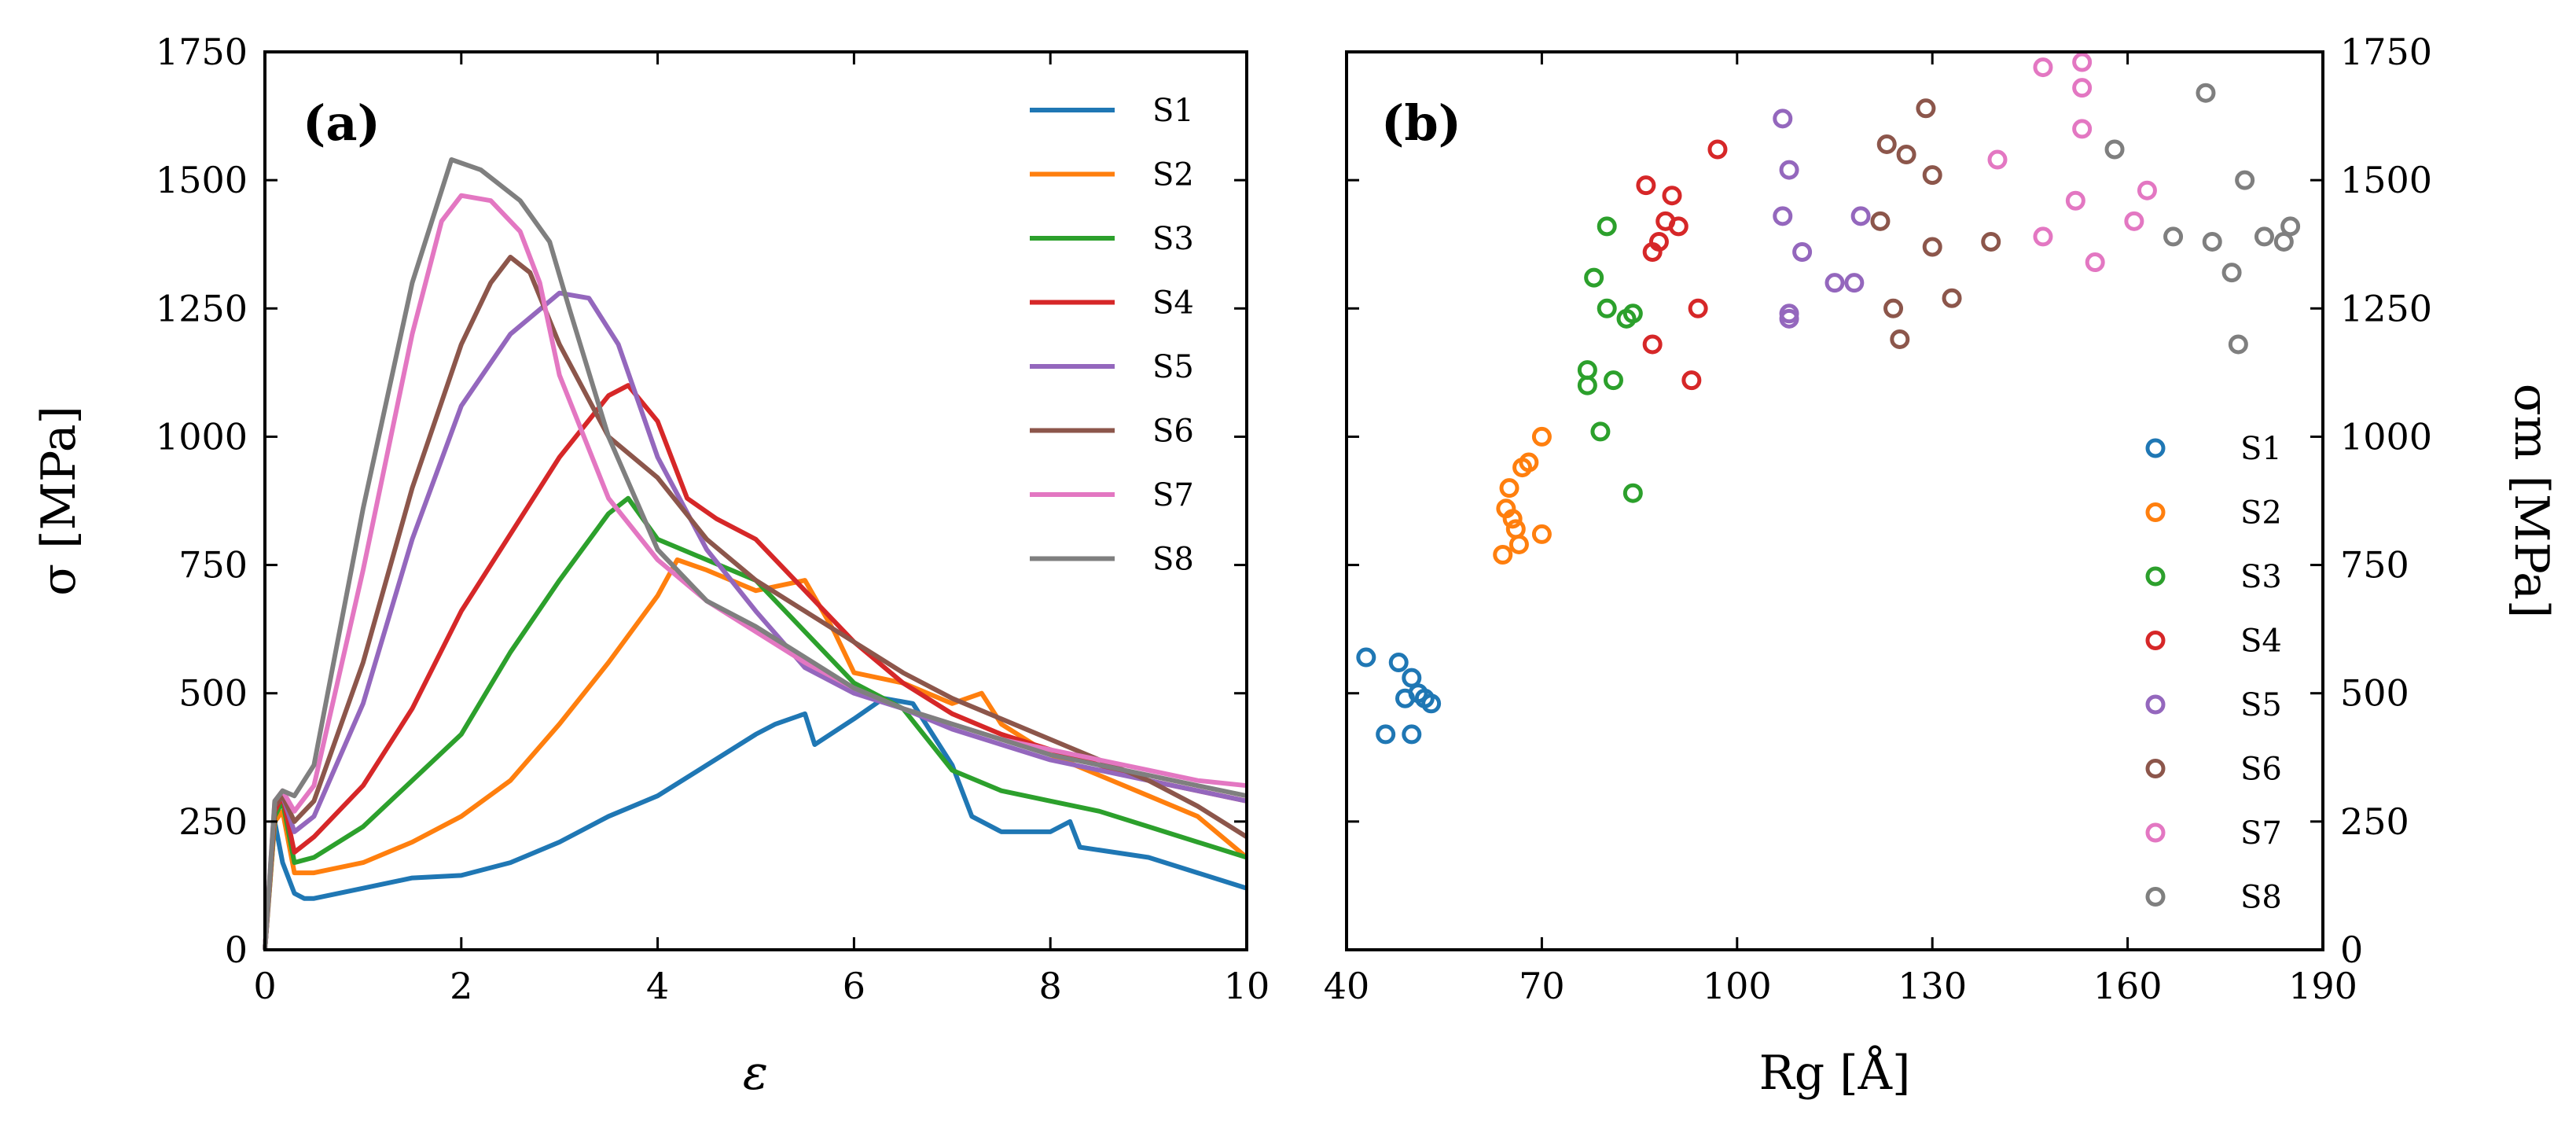  What do you see at coordinates (1173, 175) in the screenshot?
I see `panel-a-legend-label: S2` at bounding box center [1173, 175].